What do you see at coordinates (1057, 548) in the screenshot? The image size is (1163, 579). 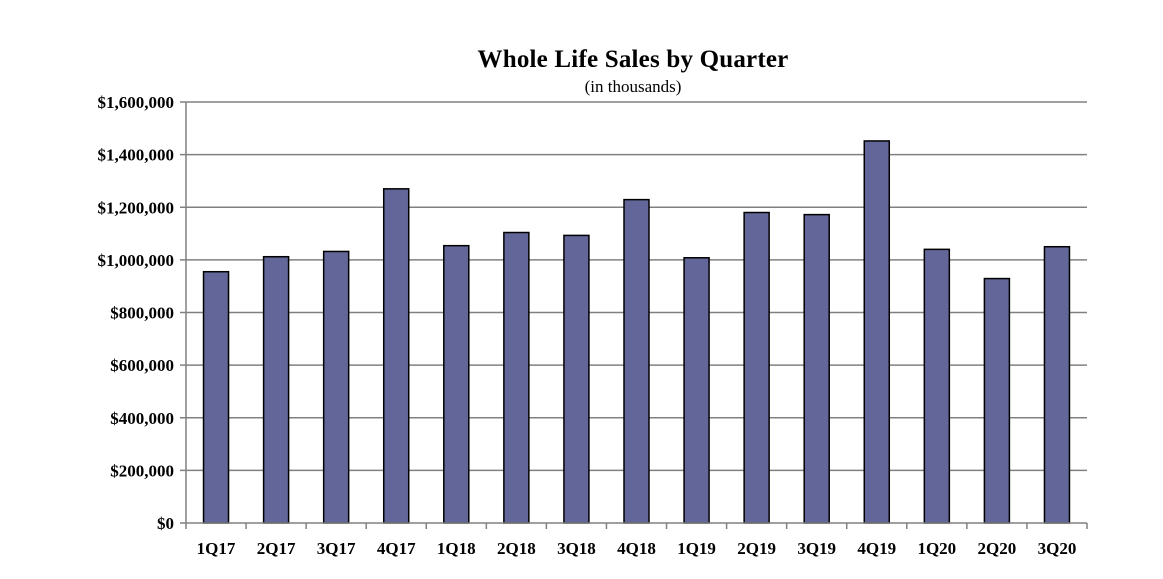 I see `x-tick-label: 3Q20` at bounding box center [1057, 548].